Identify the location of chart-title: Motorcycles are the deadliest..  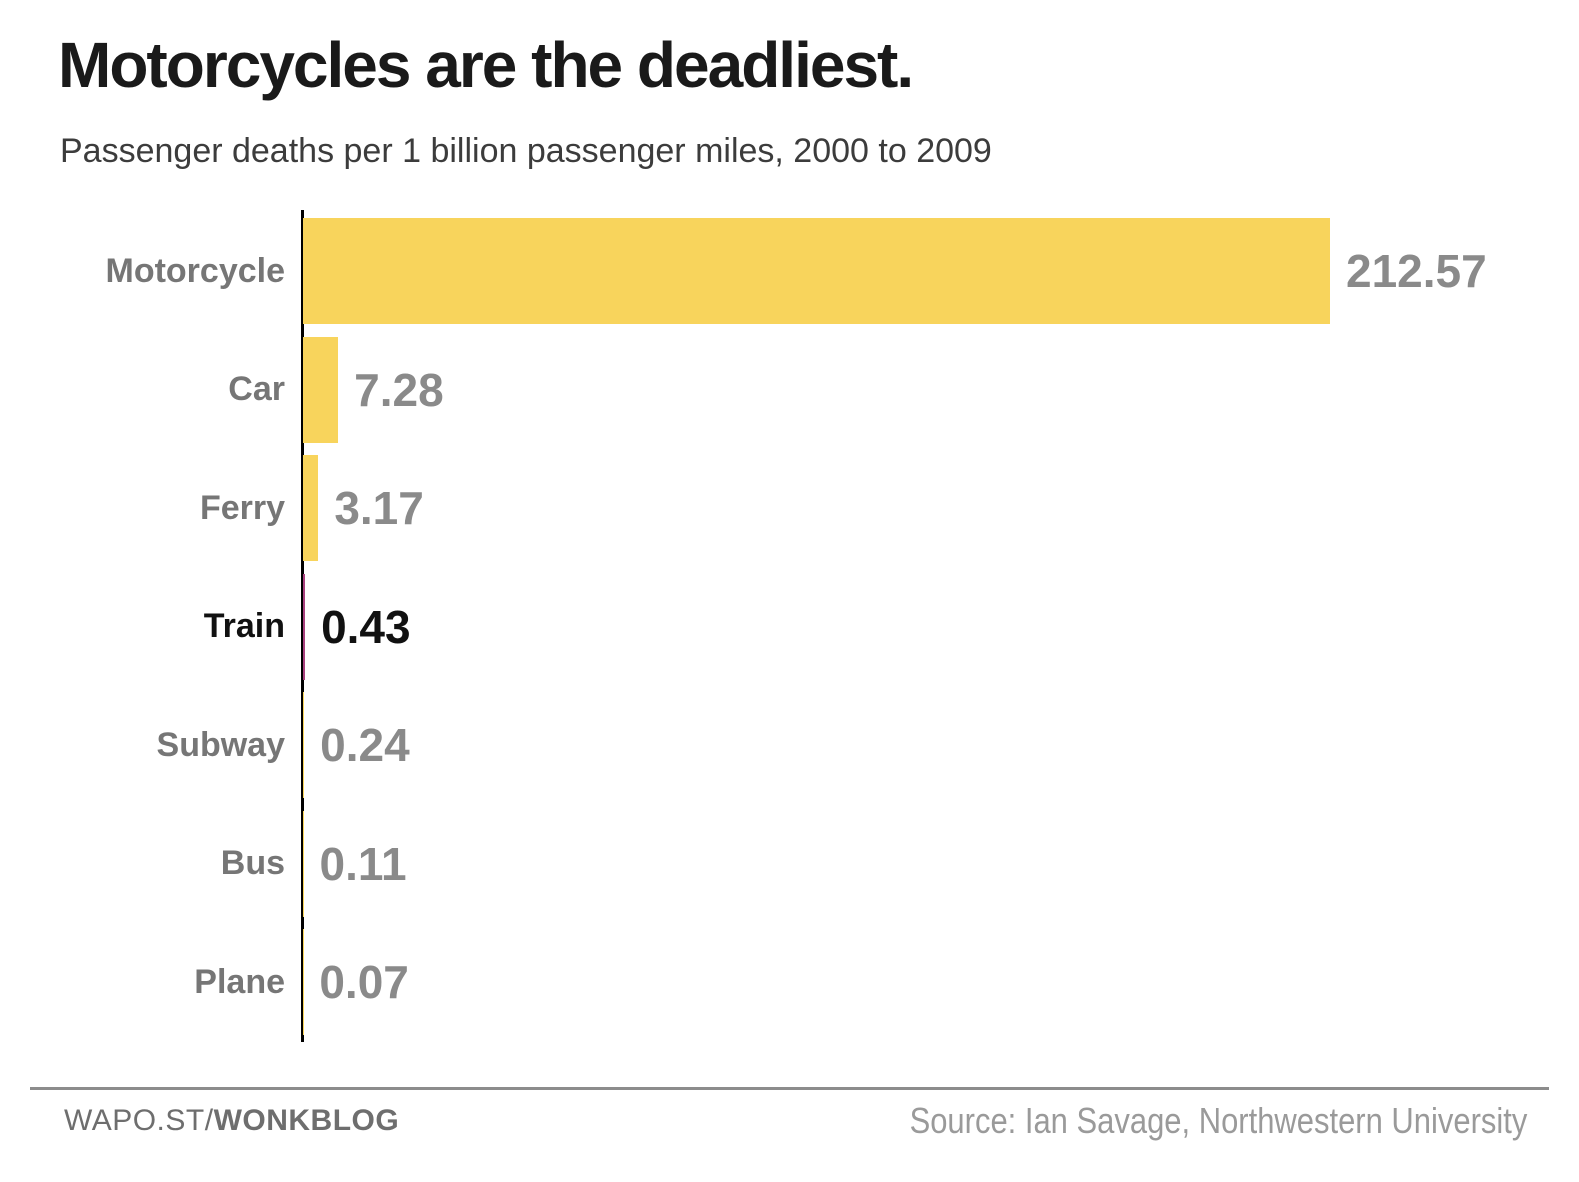
(486, 65).